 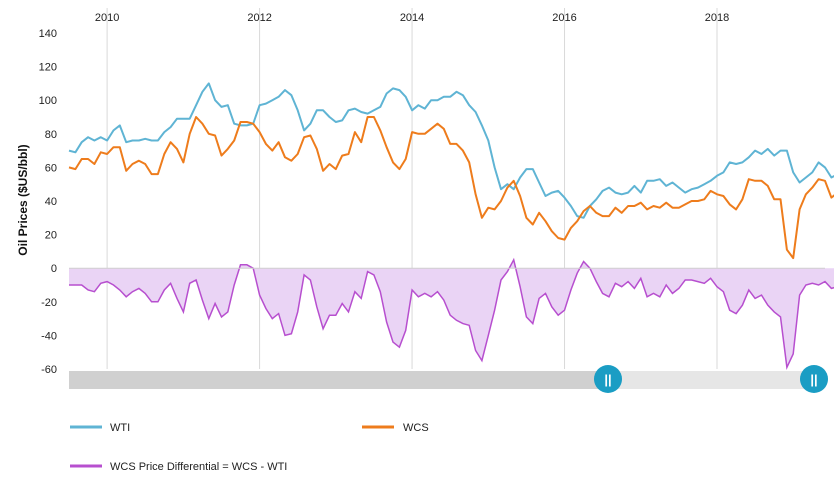 I want to click on y-tick-label: -40, so click(x=49, y=336).